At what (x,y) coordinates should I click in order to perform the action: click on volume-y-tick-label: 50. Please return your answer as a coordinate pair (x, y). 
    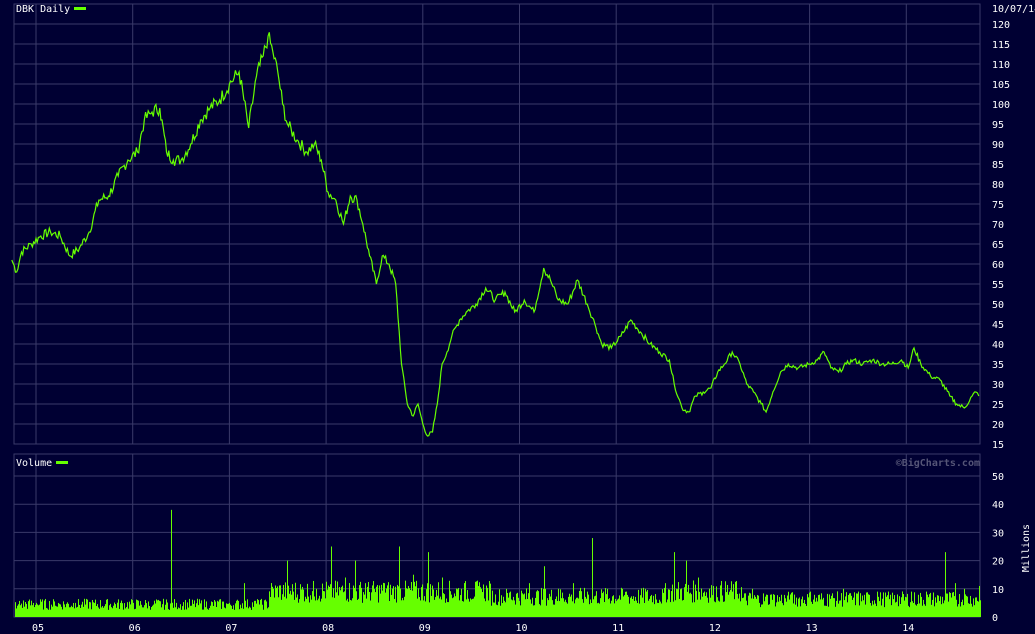
    Looking at the image, I should click on (998, 477).